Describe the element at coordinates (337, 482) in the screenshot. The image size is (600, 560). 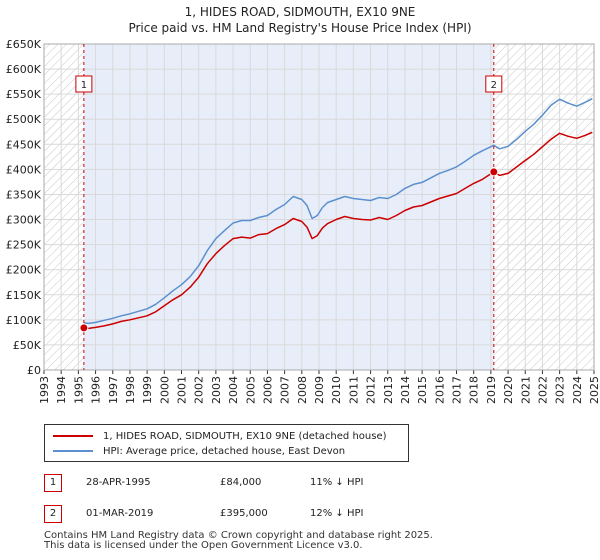
I see `transaction-hpi: 11% ↓ HPI` at that location.